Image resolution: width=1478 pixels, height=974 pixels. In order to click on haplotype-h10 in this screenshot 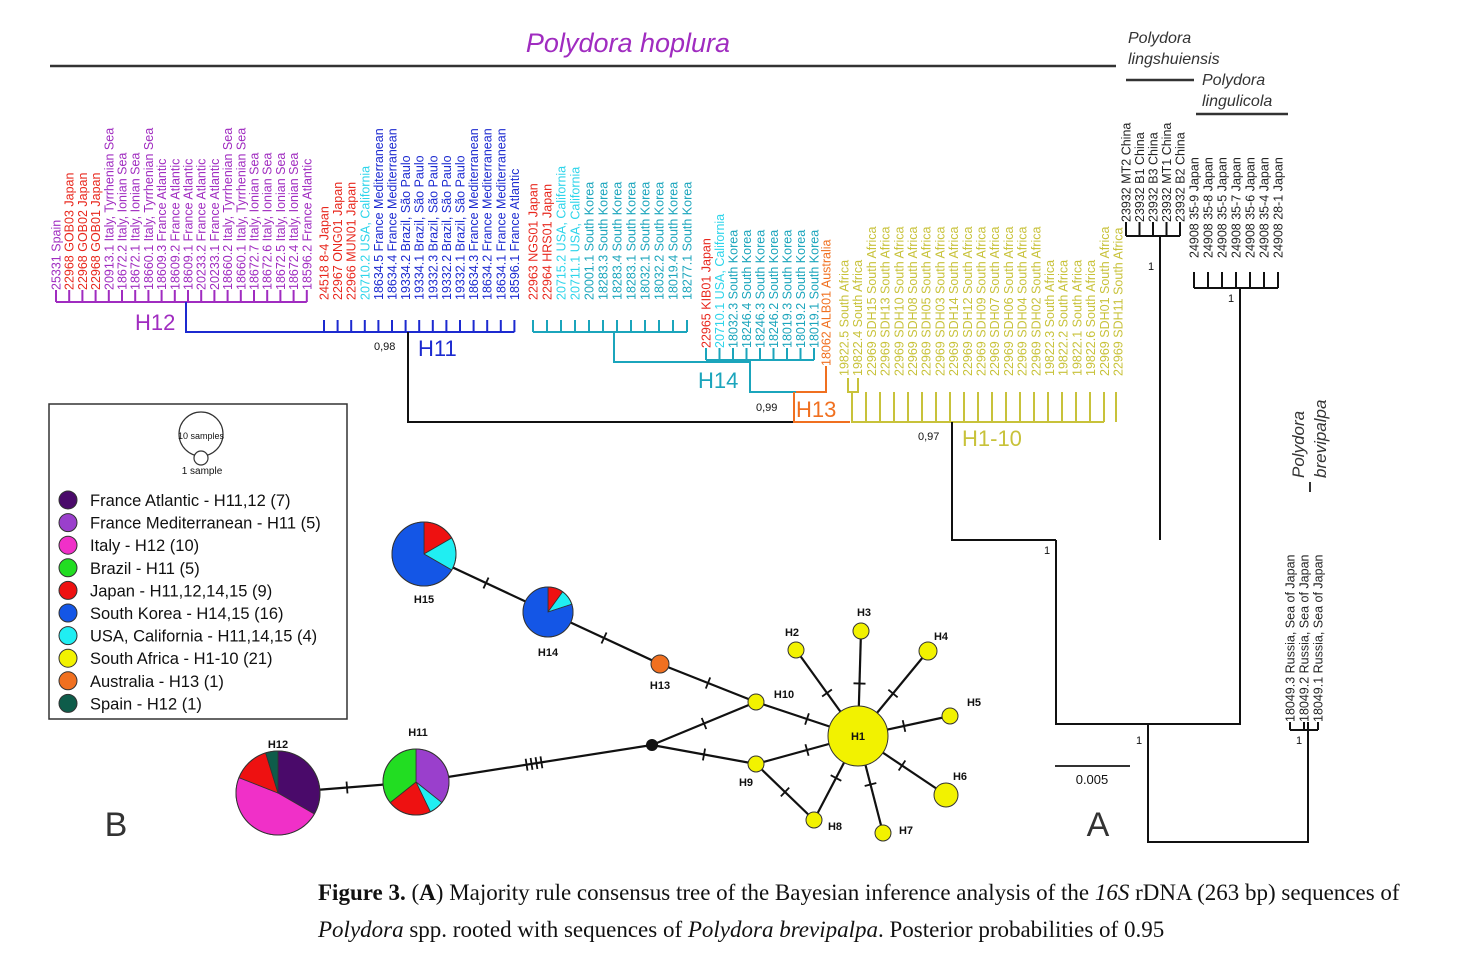, I will do `click(756, 702)`.